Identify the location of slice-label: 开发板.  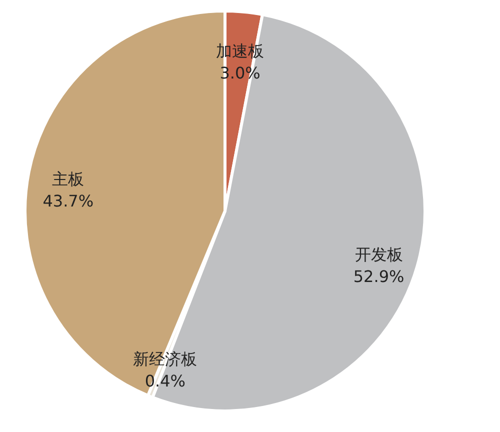
(378, 254).